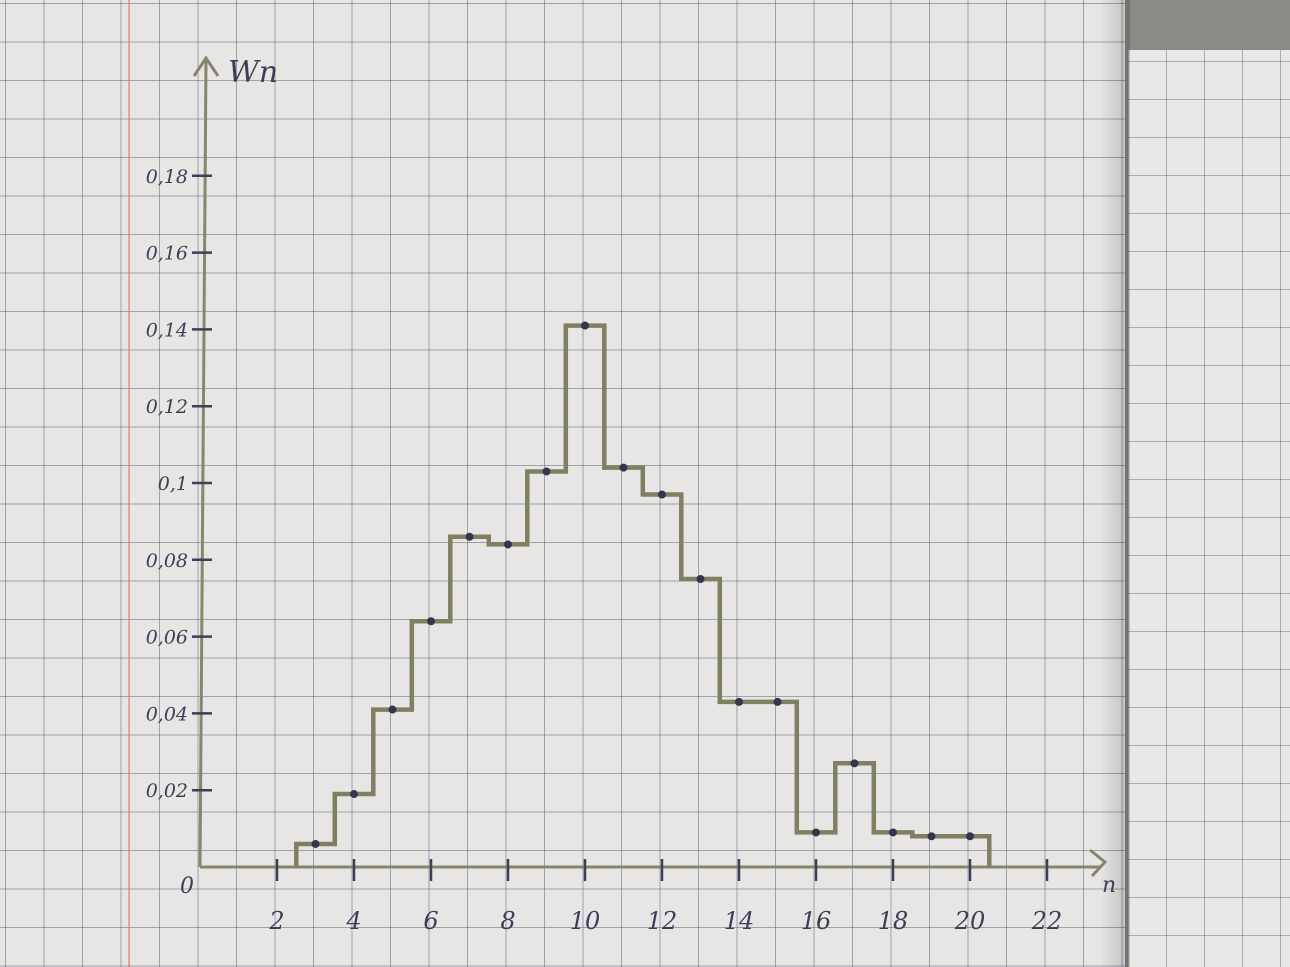 The image size is (1290, 967). What do you see at coordinates (430, 921) in the screenshot?
I see `x-tick-label: 6` at bounding box center [430, 921].